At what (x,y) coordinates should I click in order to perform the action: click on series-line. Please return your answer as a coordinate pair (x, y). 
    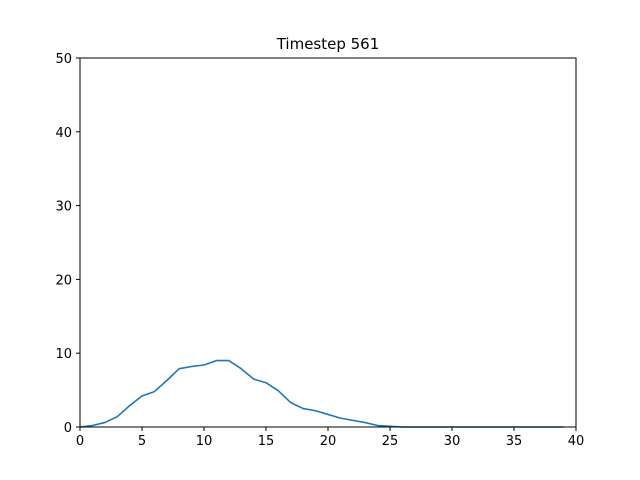
    Looking at the image, I should click on (321, 393).